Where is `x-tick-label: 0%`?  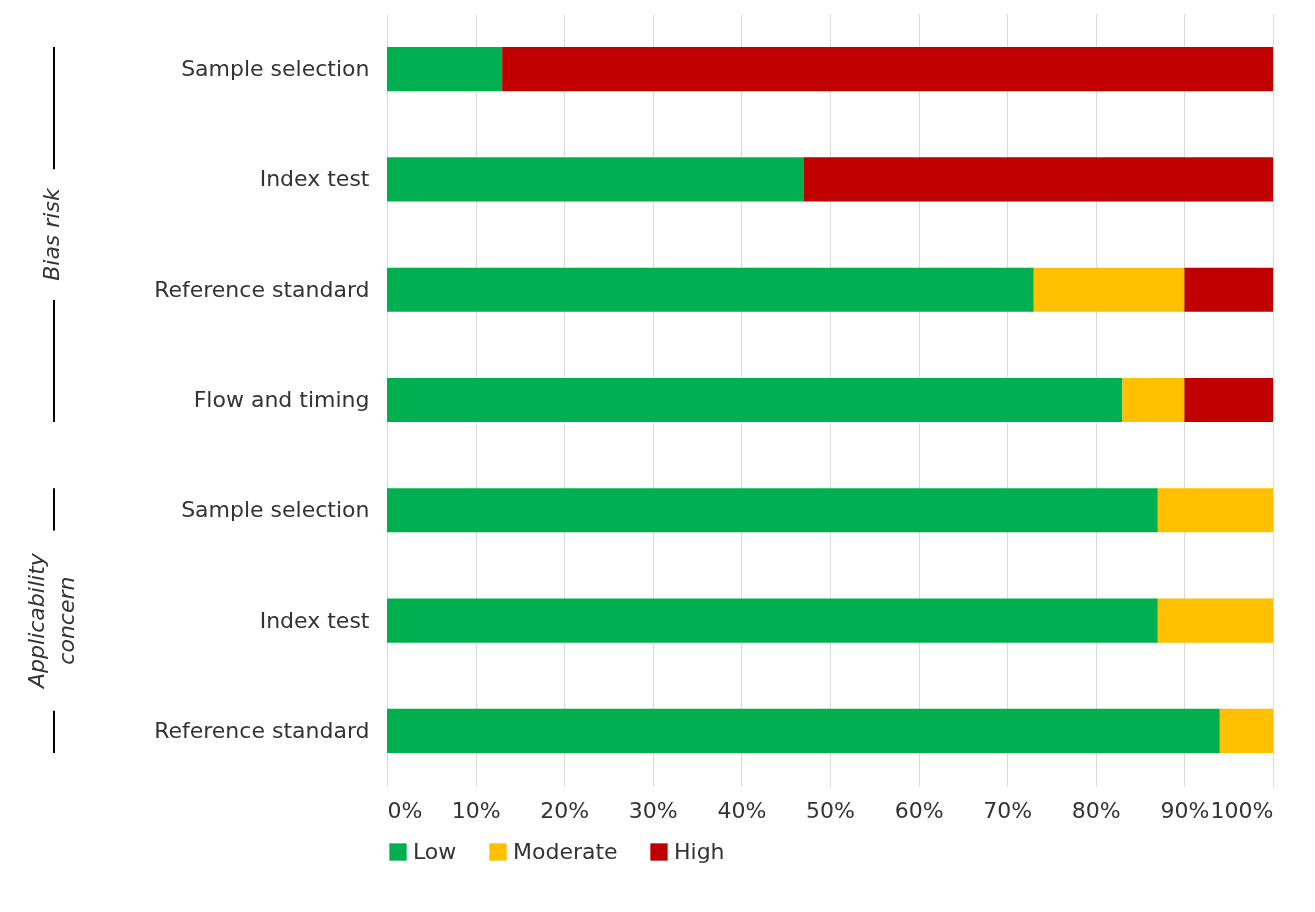
x-tick-label: 0% is located at coordinates (405, 810).